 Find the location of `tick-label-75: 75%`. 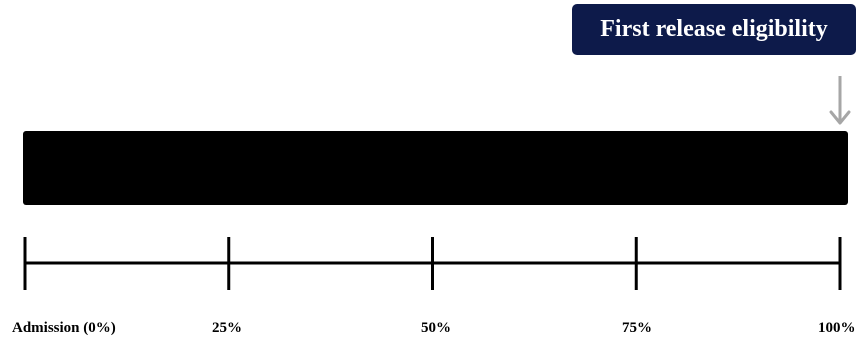

tick-label-75: 75% is located at coordinates (637, 328).